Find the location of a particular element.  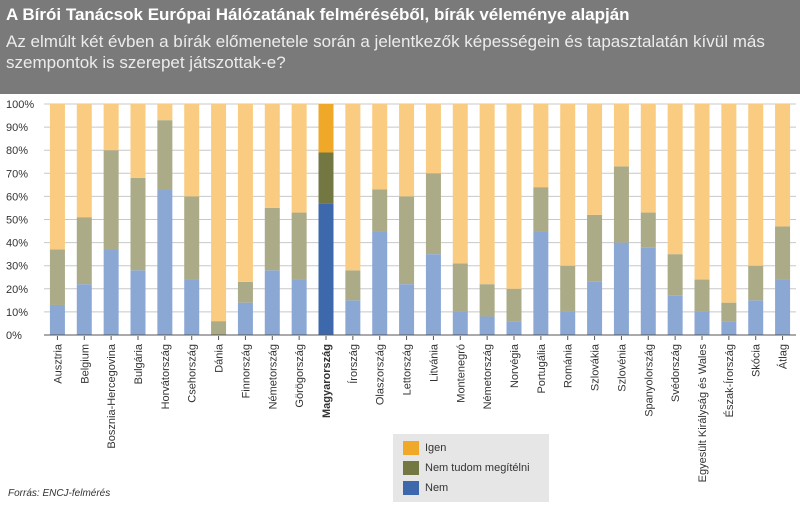

x-tick-label: Litvánia is located at coordinates (434, 362).